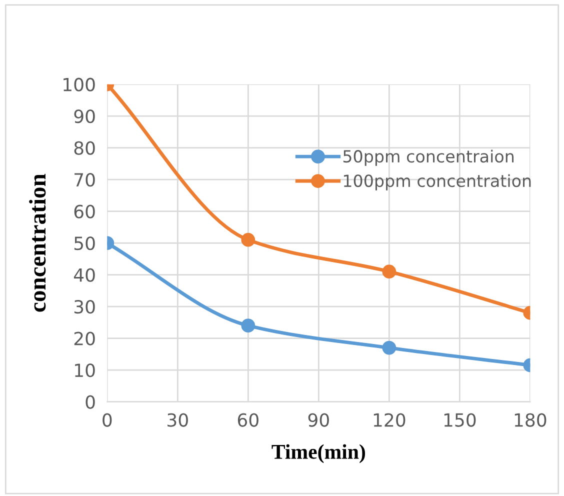  I want to click on y-tick-label: 60, so click(84, 211).